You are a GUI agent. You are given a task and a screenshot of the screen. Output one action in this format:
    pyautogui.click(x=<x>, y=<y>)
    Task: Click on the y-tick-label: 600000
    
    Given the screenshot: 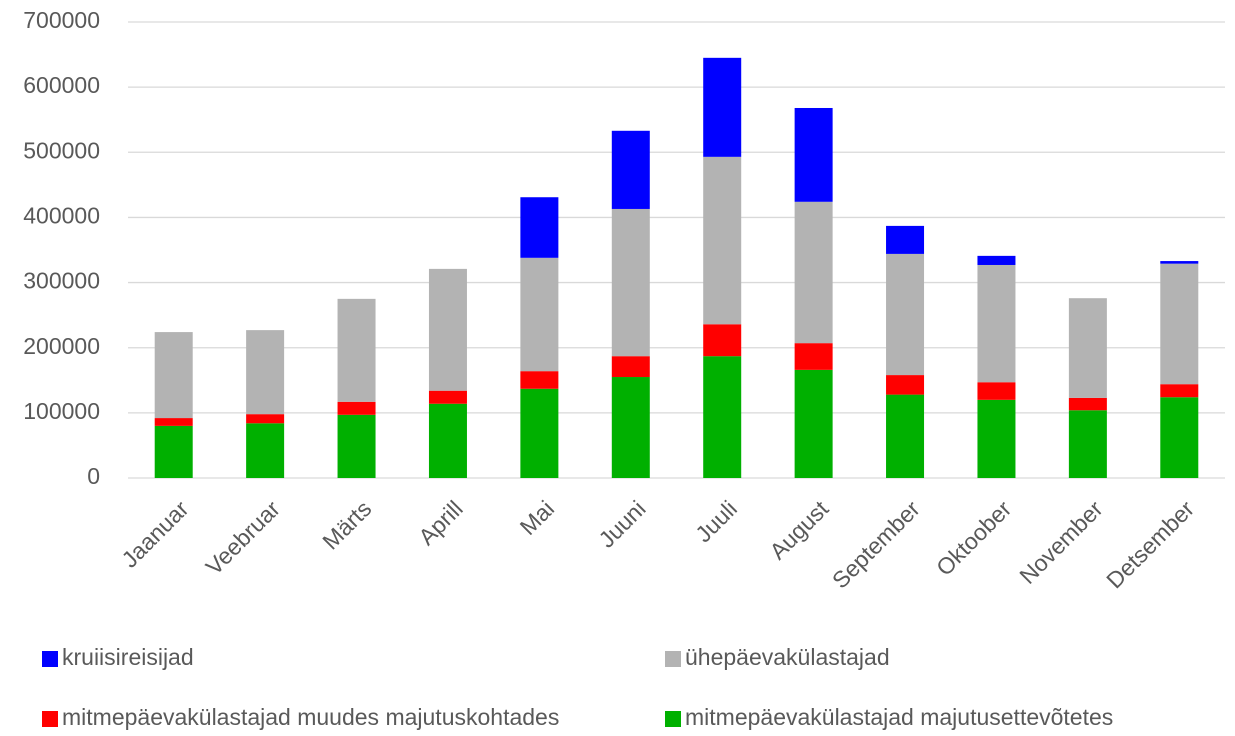 What is the action you would take?
    pyautogui.click(x=61, y=85)
    